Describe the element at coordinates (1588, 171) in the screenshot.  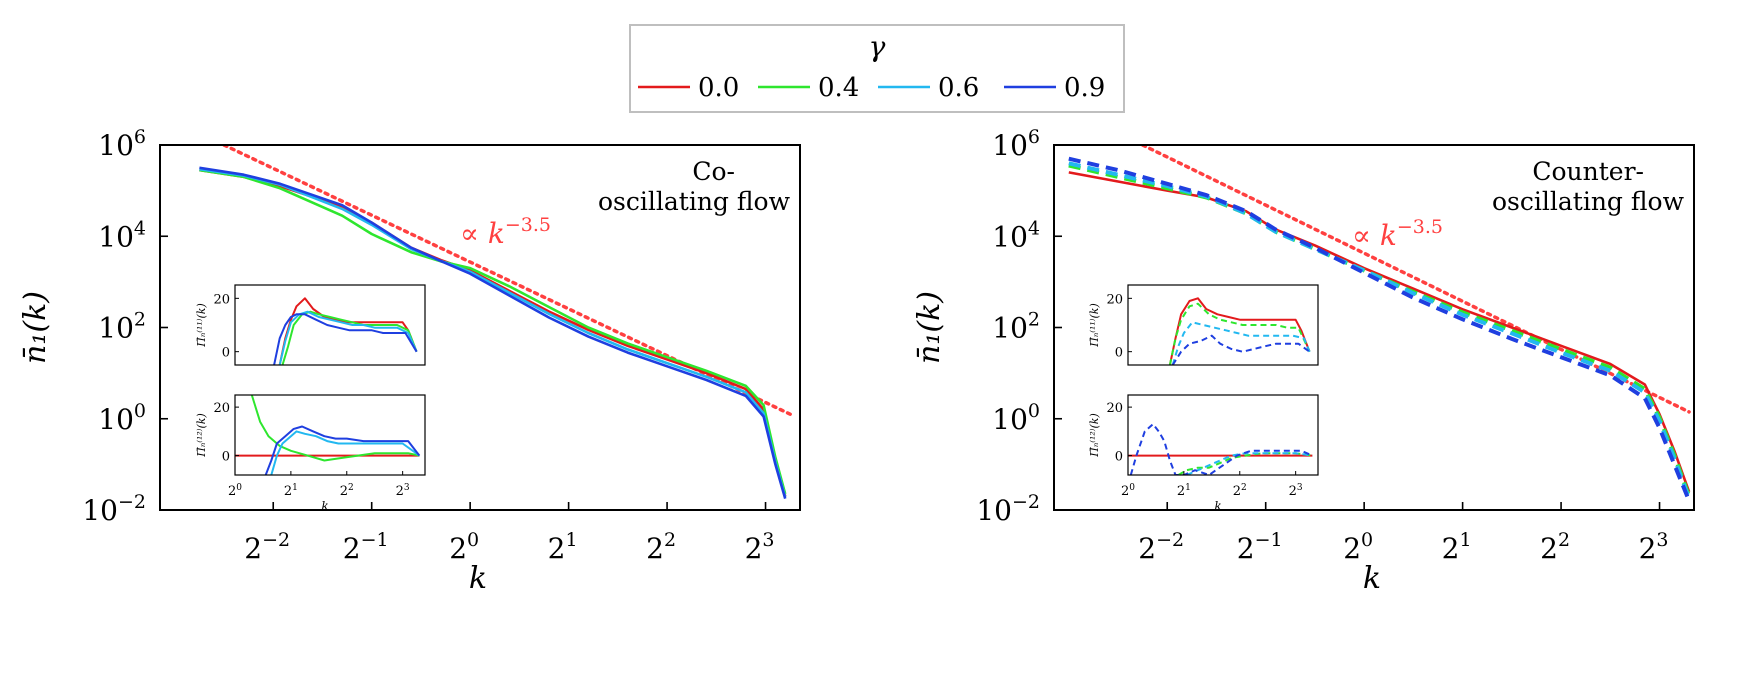
I see `flow-annotation-line: Counter-` at that location.